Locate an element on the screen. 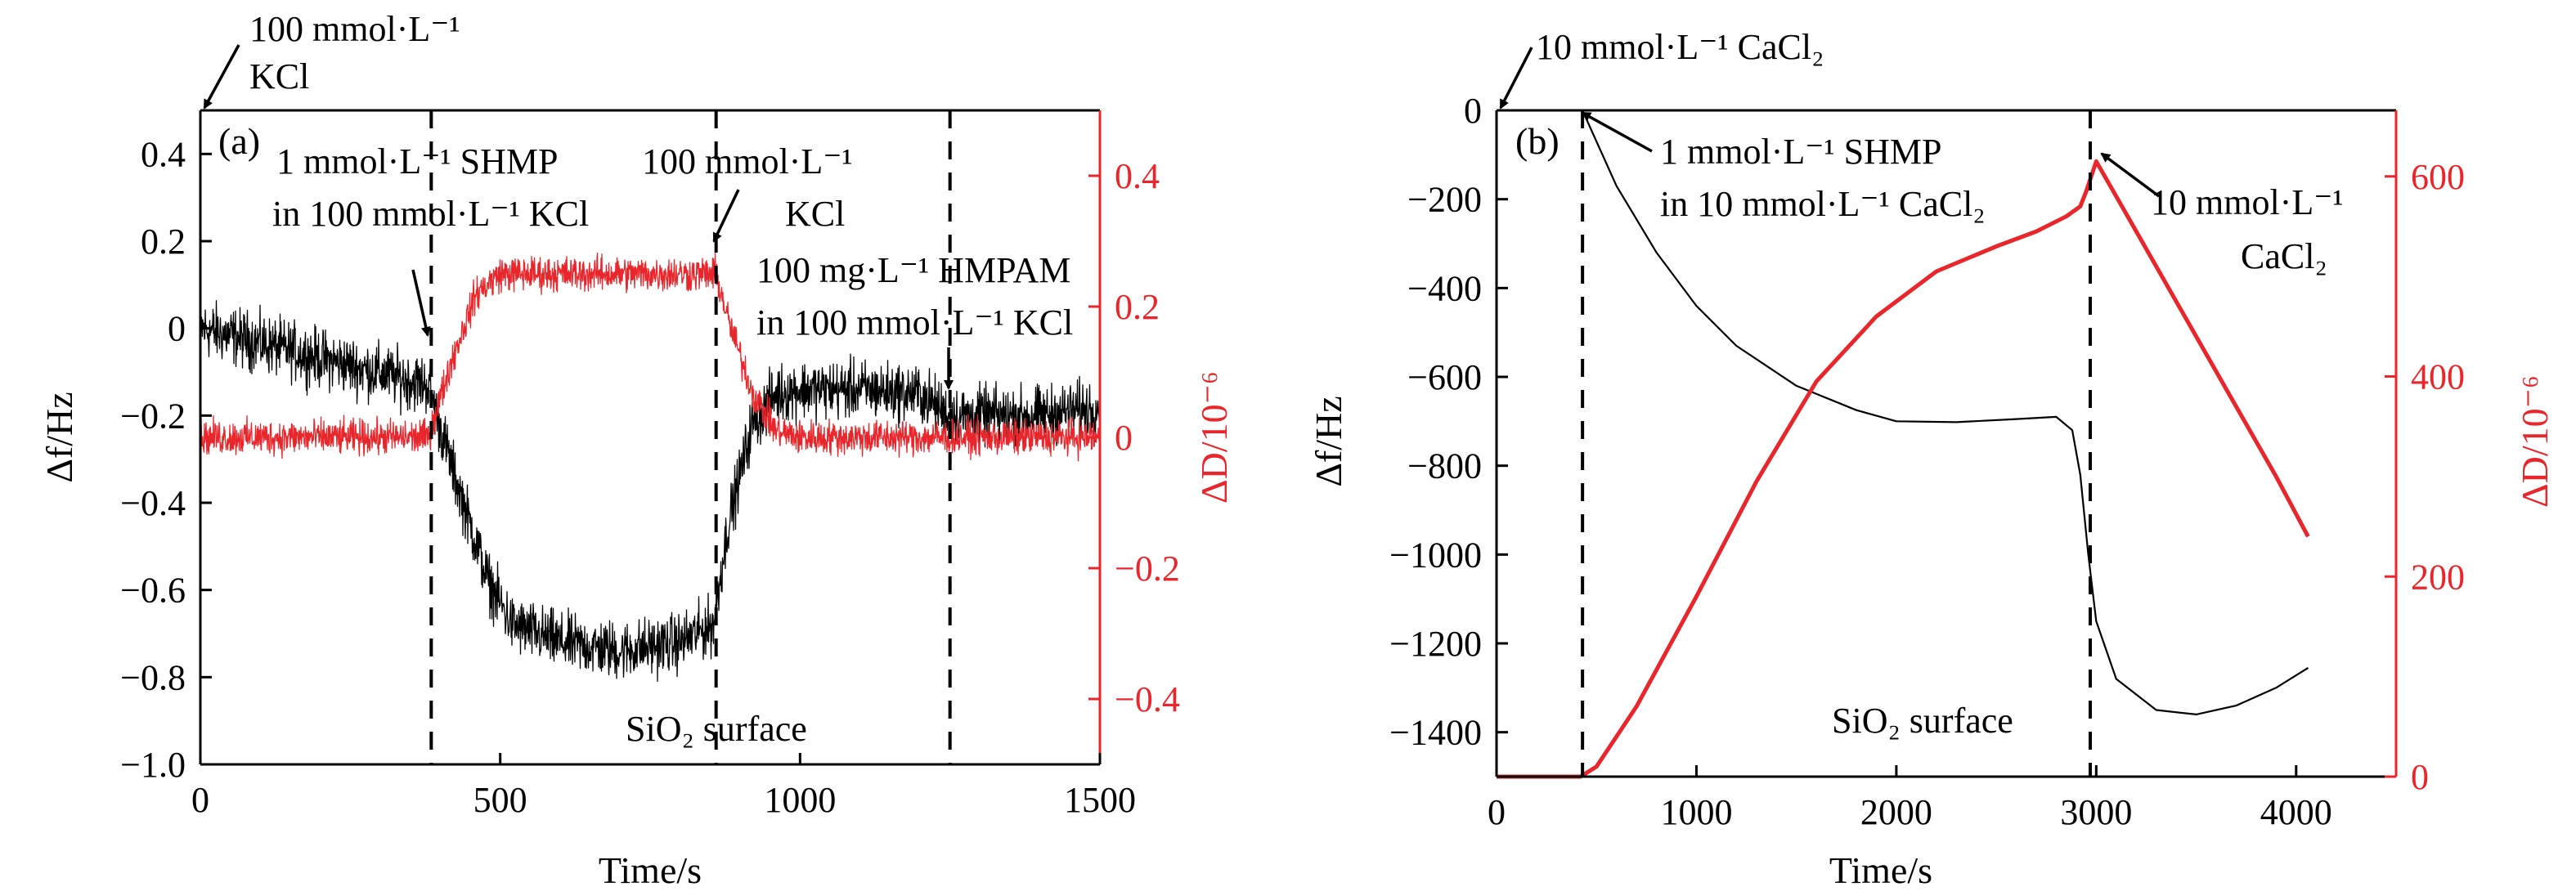 This screenshot has width=2576, height=896. panel-a-x-tick-label: 500 is located at coordinates (500, 800).